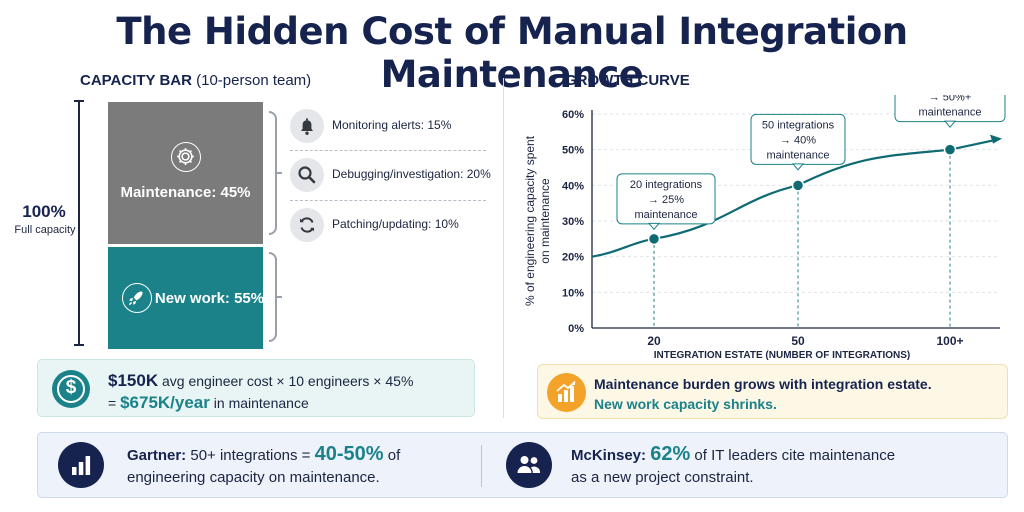 This screenshot has height=512, width=1024. Describe the element at coordinates (279, 173) in the screenshot. I see `maintenance-brace-nub` at that location.